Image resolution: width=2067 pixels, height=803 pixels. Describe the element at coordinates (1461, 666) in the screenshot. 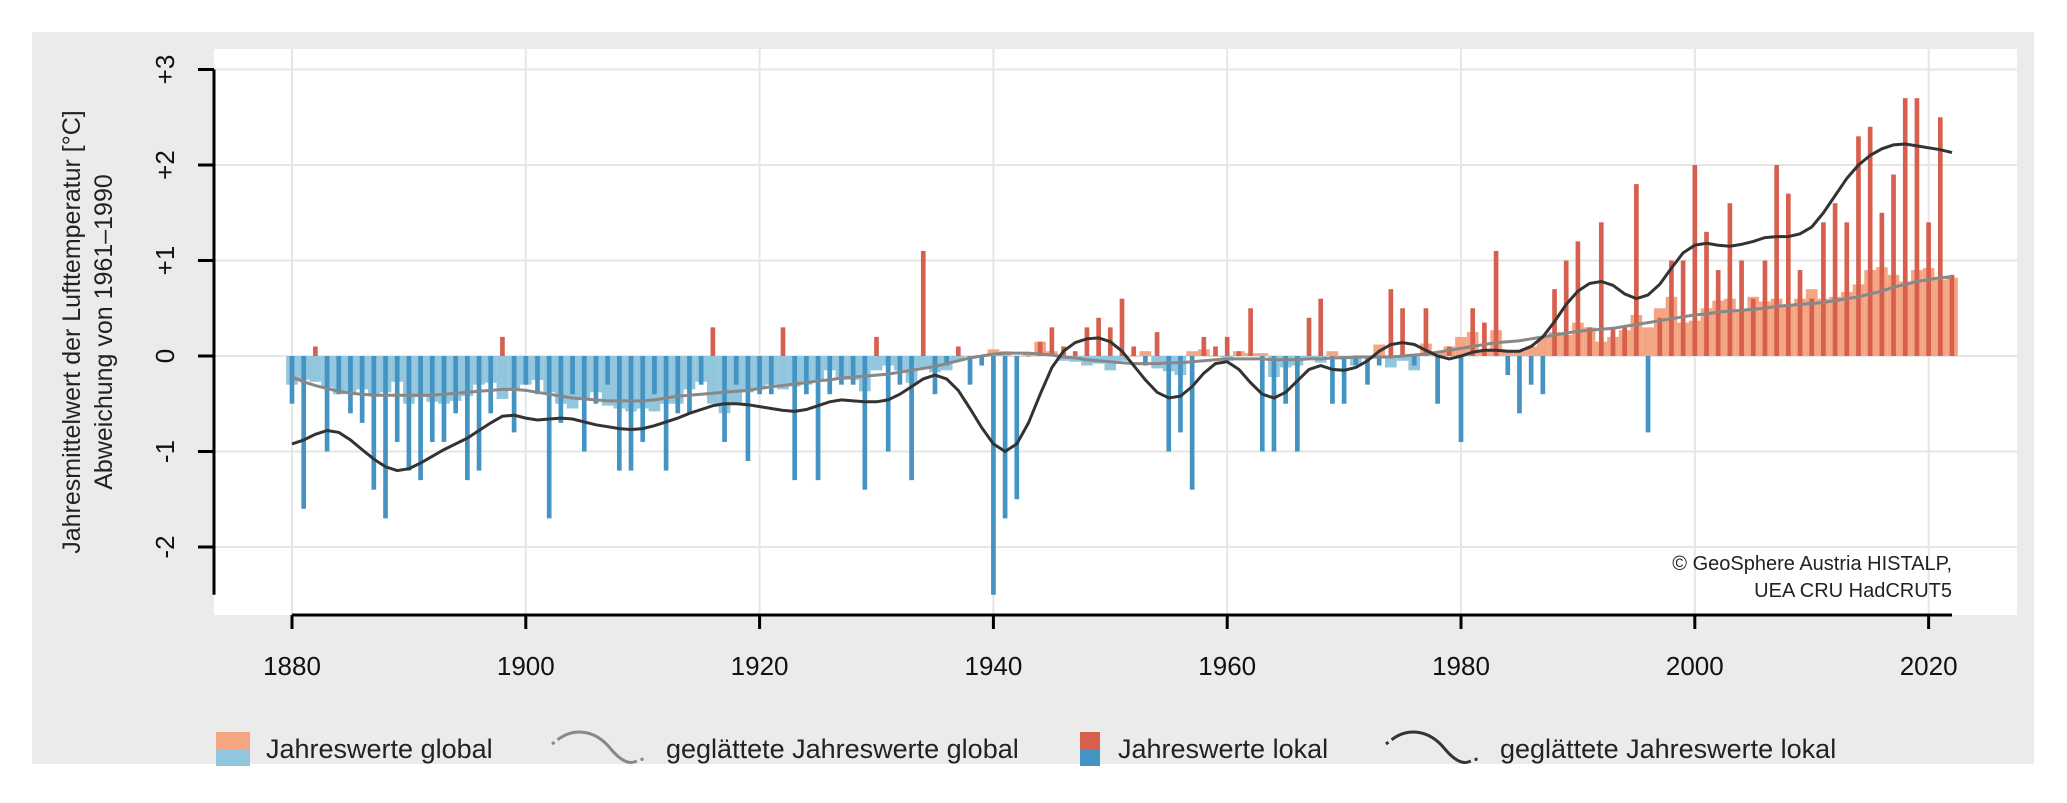

I see `x-tick-label: 1980` at that location.